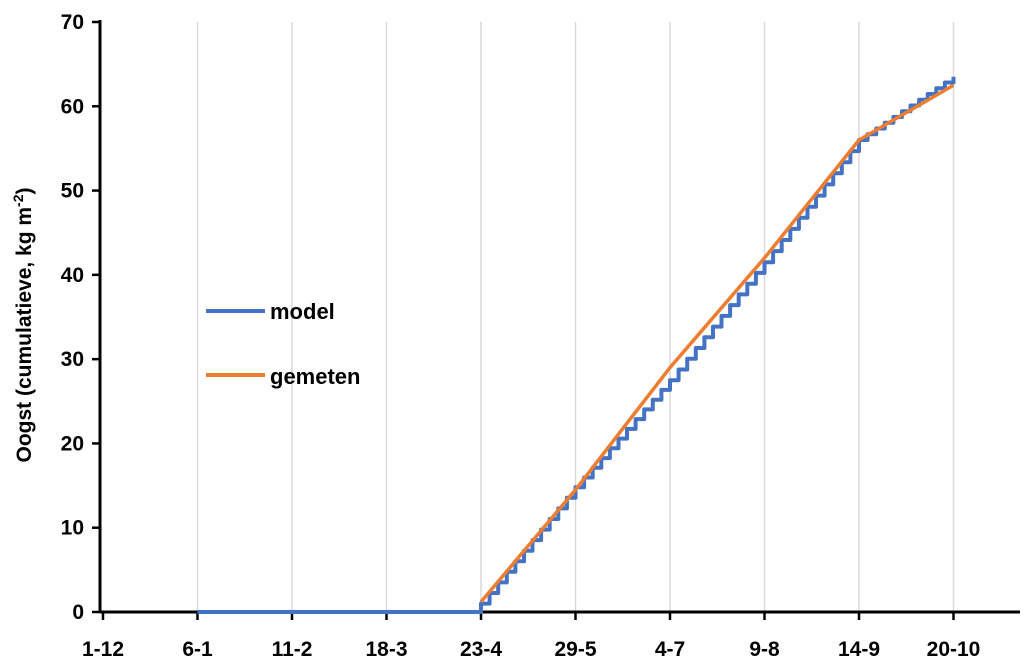  What do you see at coordinates (78, 612) in the screenshot?
I see `y-tick-label: 0` at bounding box center [78, 612].